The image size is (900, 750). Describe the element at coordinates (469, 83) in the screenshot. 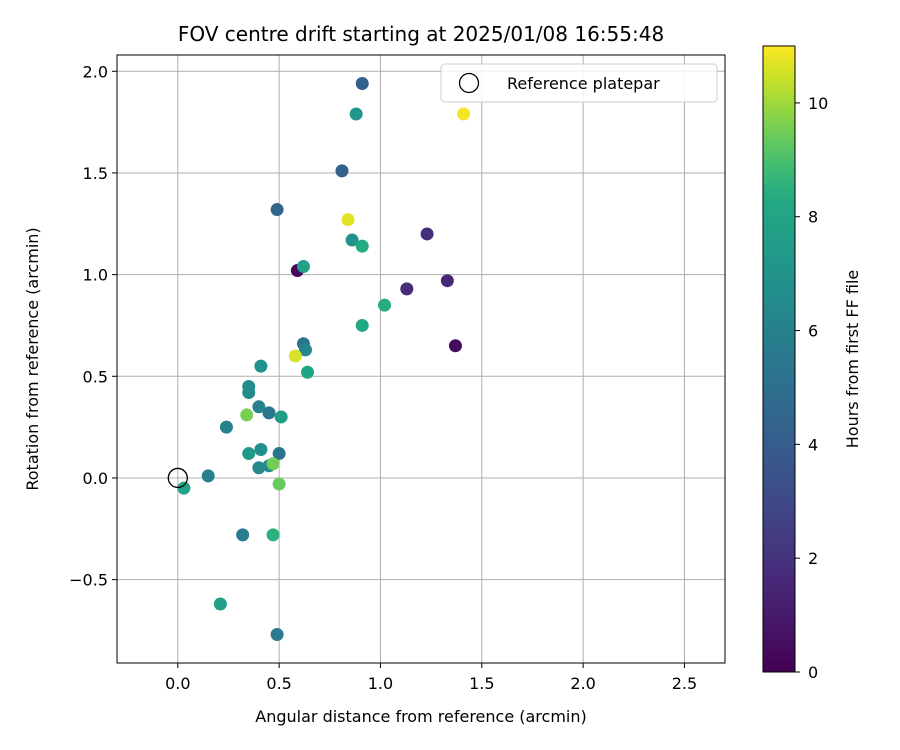

I see `legend-marker-icon` at that location.